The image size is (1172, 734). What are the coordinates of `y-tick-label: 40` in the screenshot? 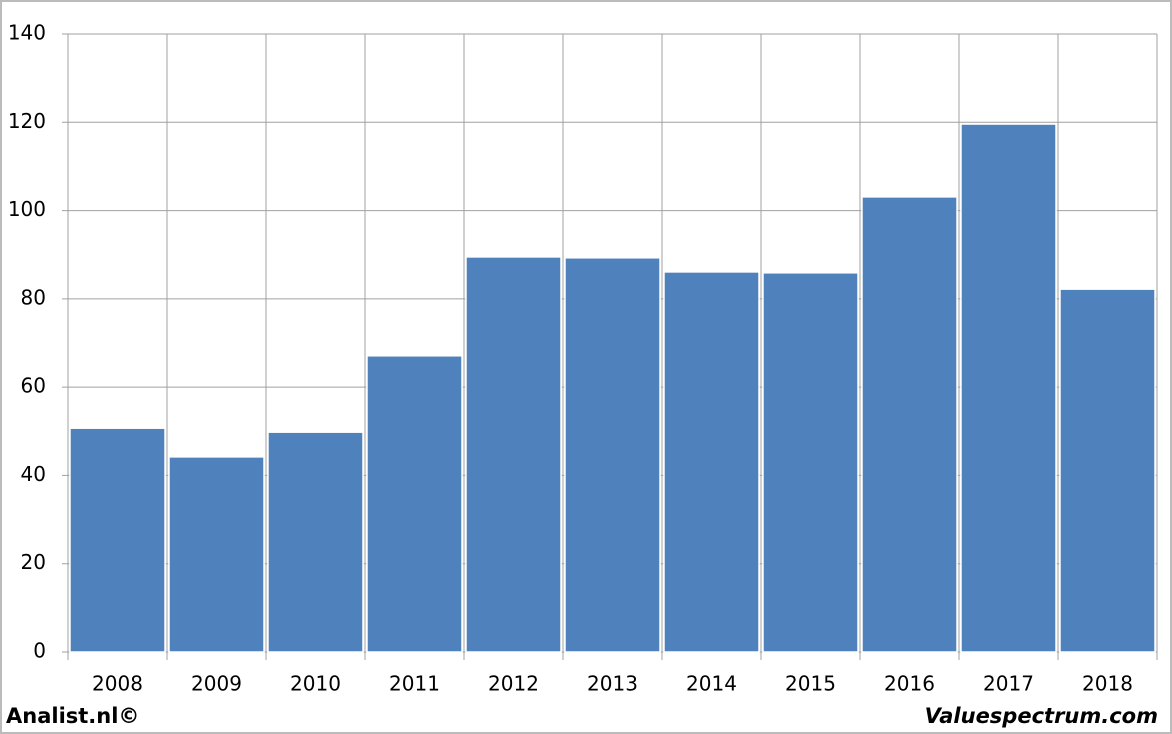 It's located at (33, 474).